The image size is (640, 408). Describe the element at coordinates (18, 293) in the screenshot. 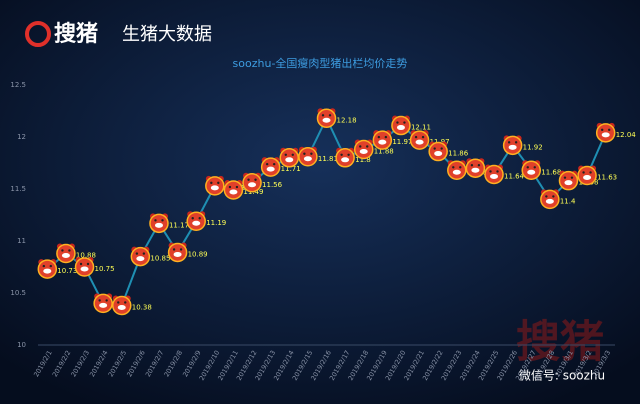

I see `y-tick-label: 10.5` at that location.